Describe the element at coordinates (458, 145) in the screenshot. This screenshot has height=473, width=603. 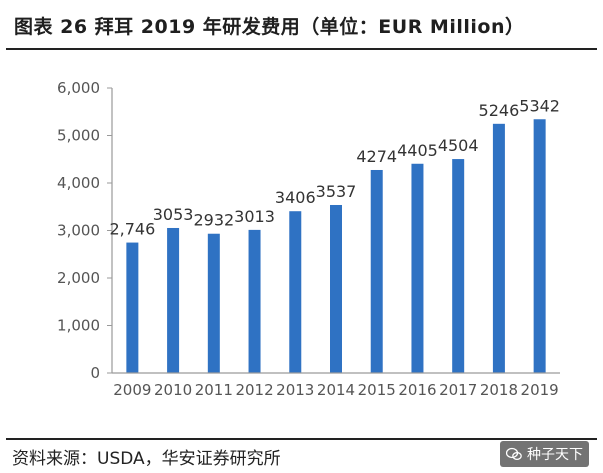
I see `data-label-2017: 4504` at that location.